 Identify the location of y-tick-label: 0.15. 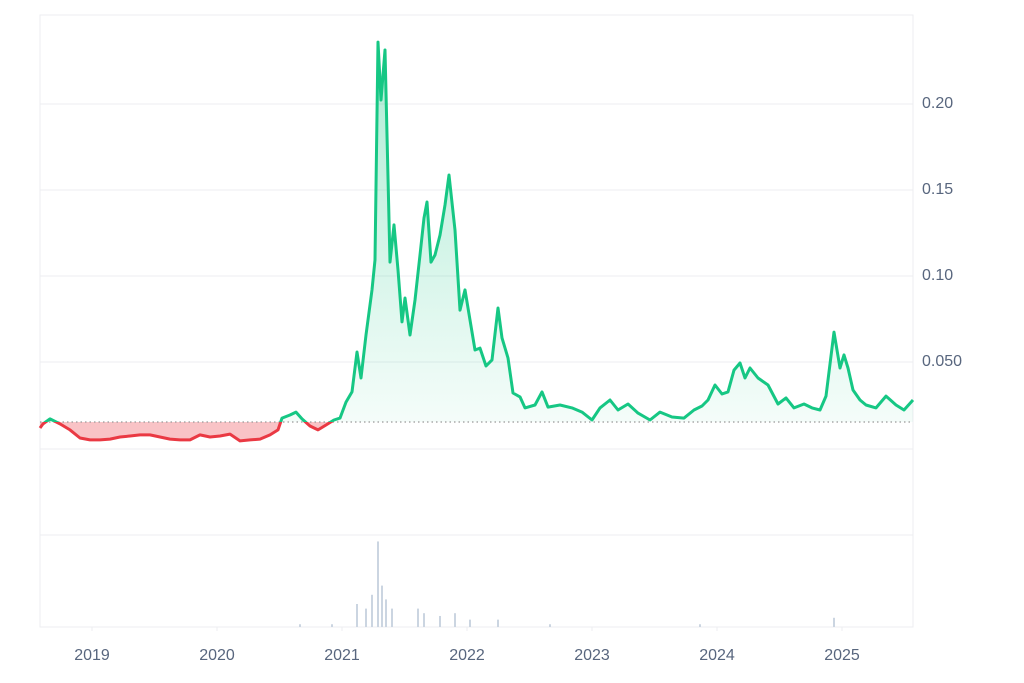
(937, 189).